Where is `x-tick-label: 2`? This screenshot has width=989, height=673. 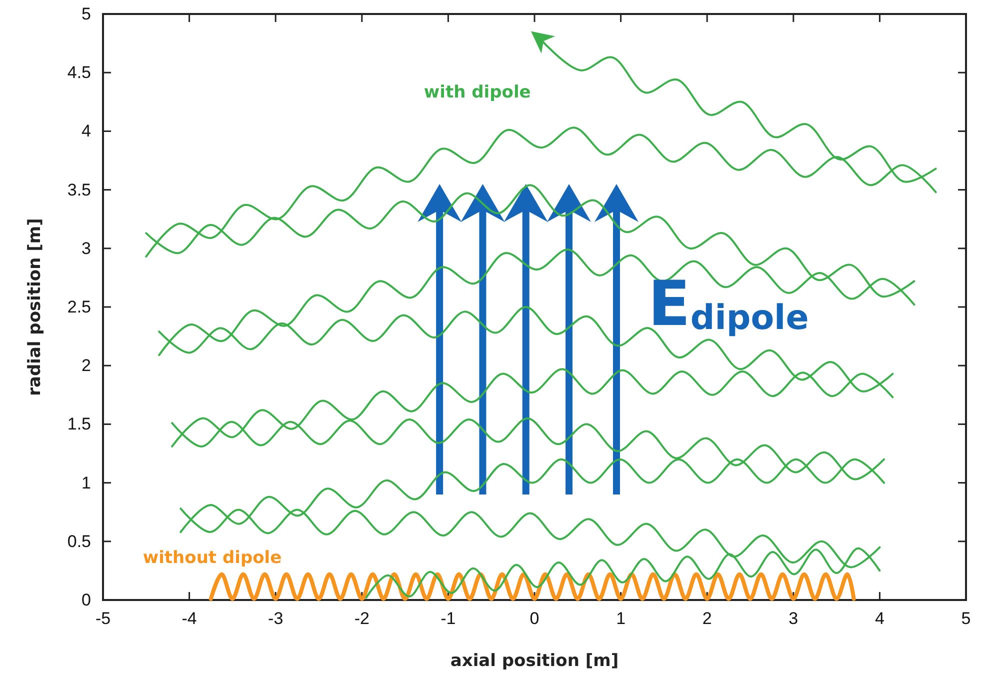 x-tick-label: 2 is located at coordinates (707, 618).